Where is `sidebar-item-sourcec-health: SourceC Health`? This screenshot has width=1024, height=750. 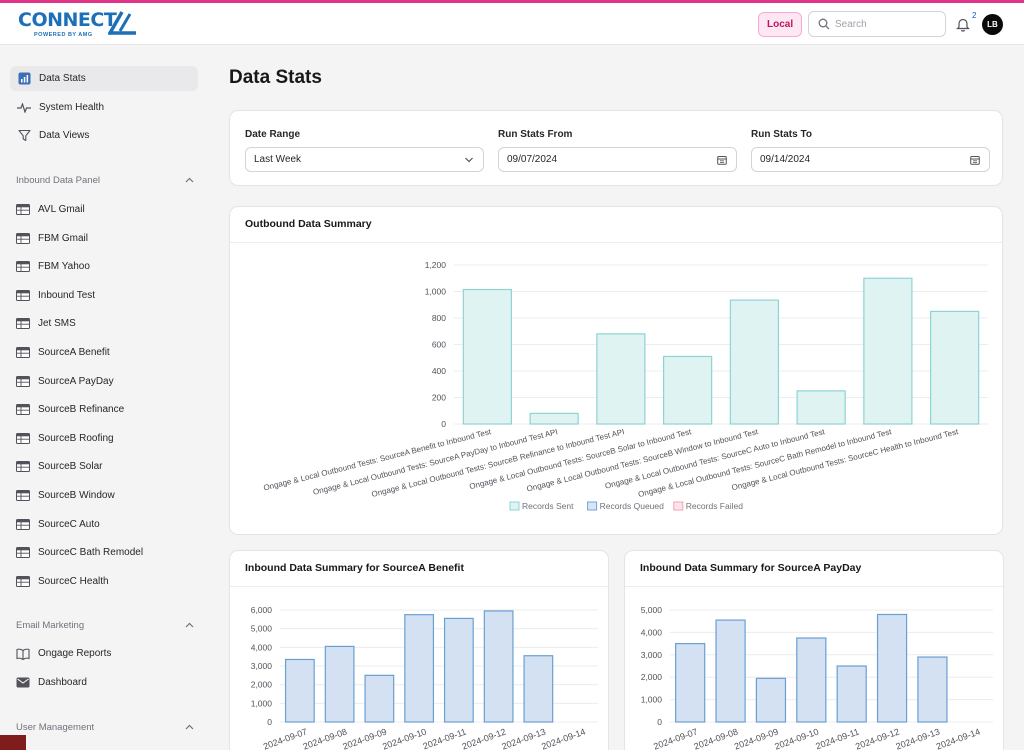 sidebar-item-sourcec-health: SourceC Health is located at coordinates (104, 581).